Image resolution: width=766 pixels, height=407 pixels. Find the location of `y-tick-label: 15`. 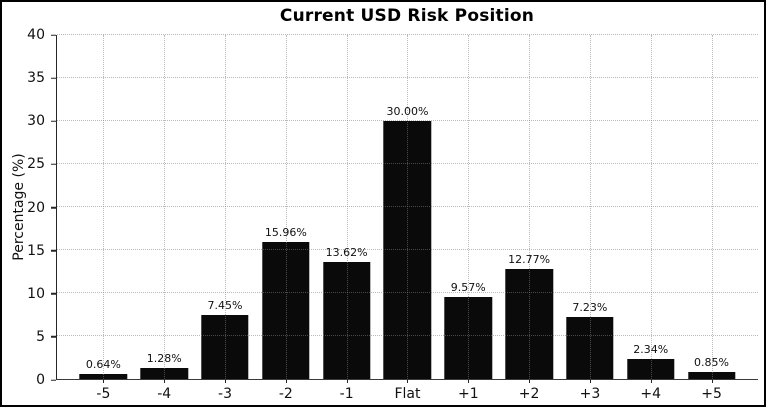

y-tick-label: 15 is located at coordinates (36, 250).